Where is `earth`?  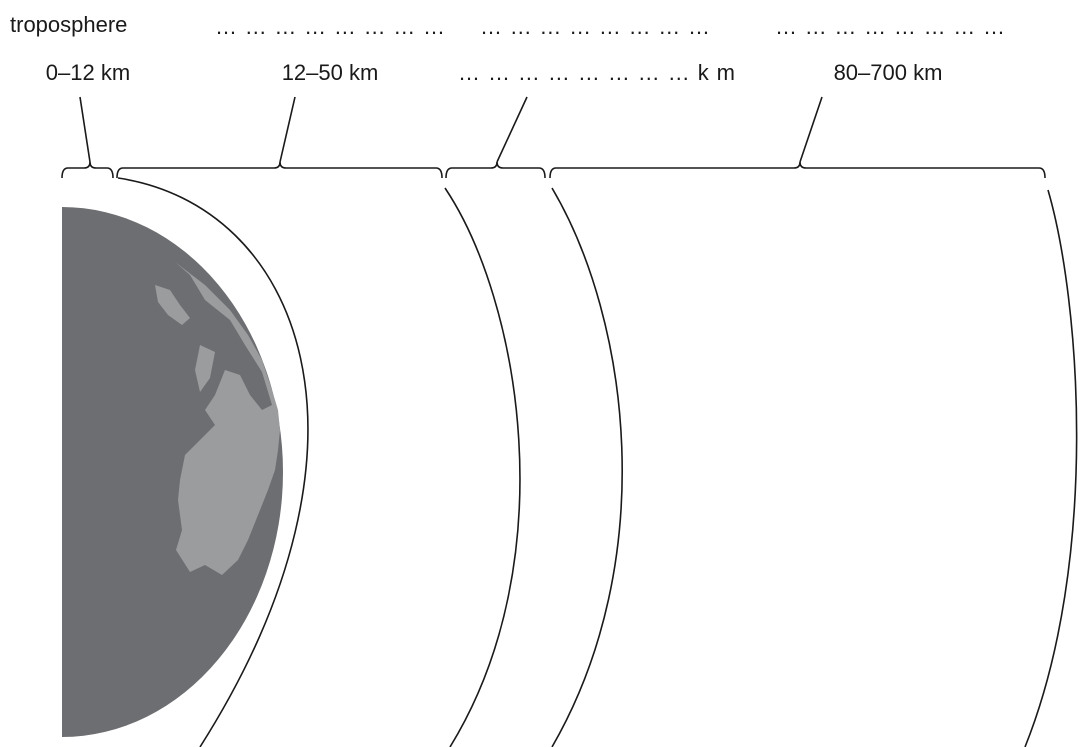 earth is located at coordinates (172, 472).